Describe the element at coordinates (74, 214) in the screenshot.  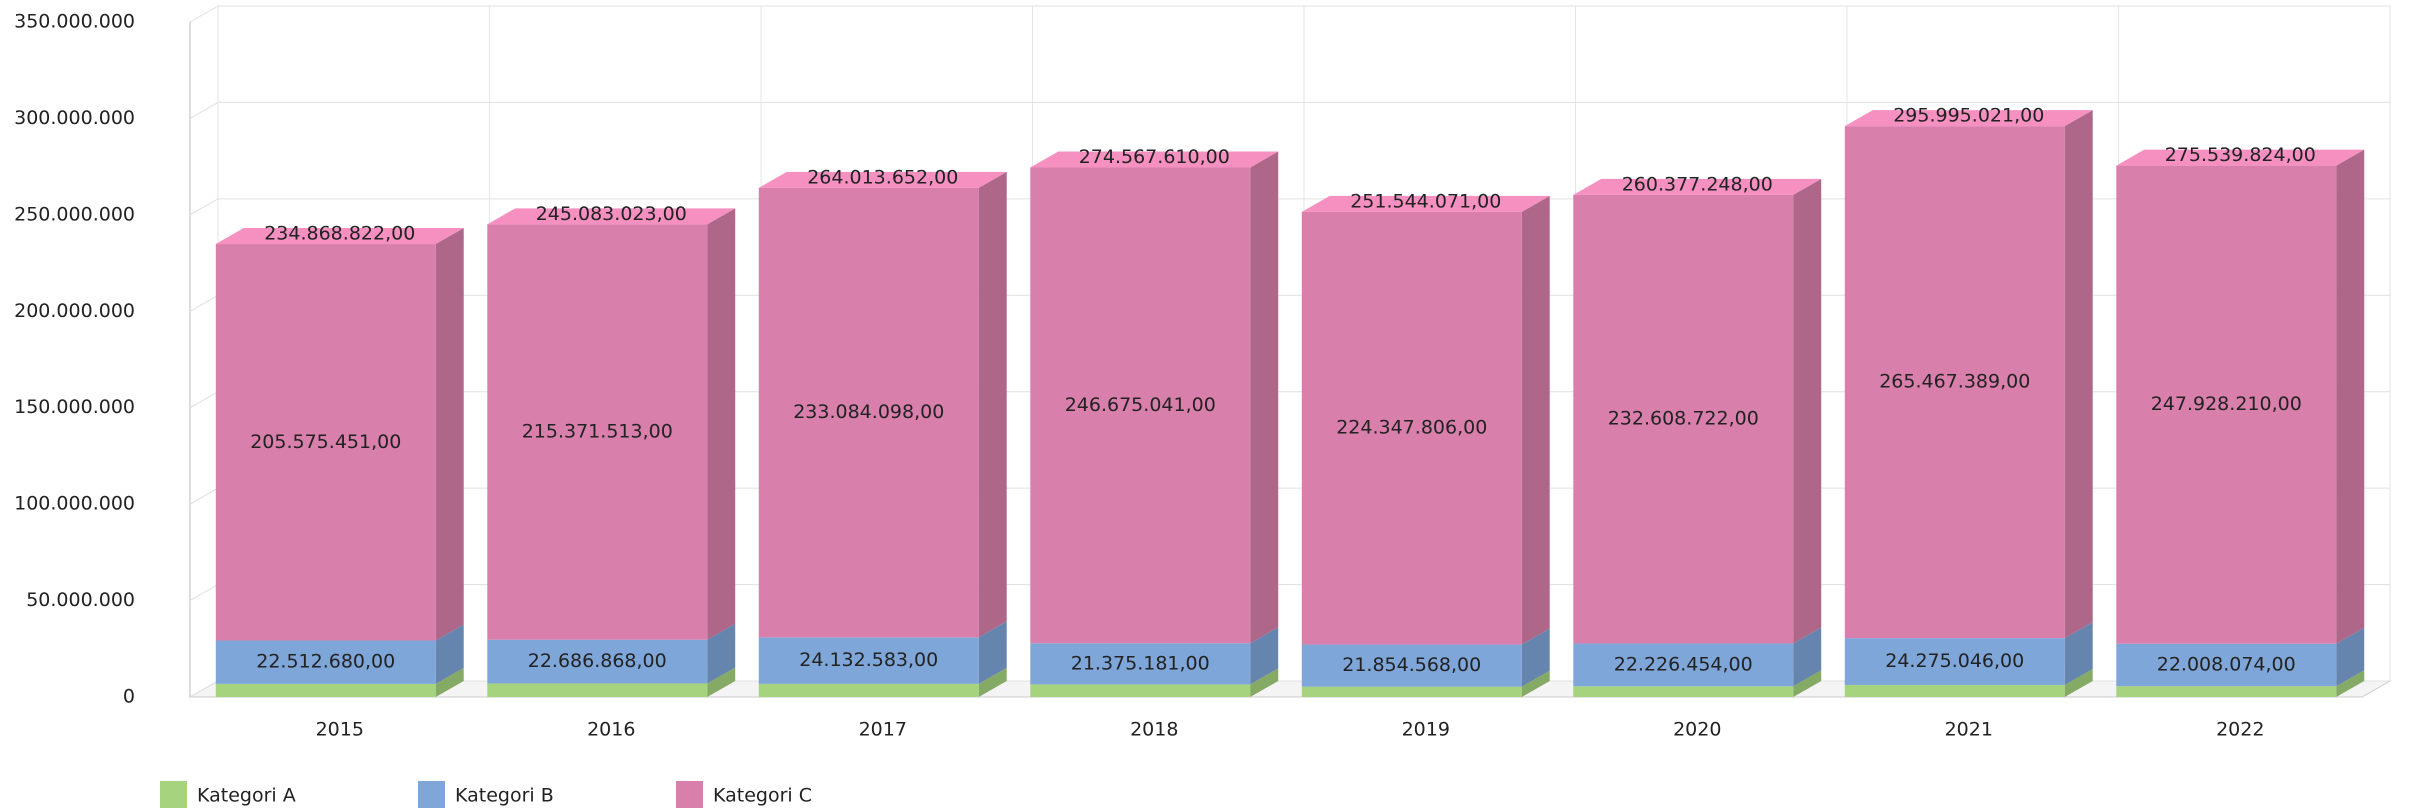
I see `y-tick-label: 250.000.000` at that location.